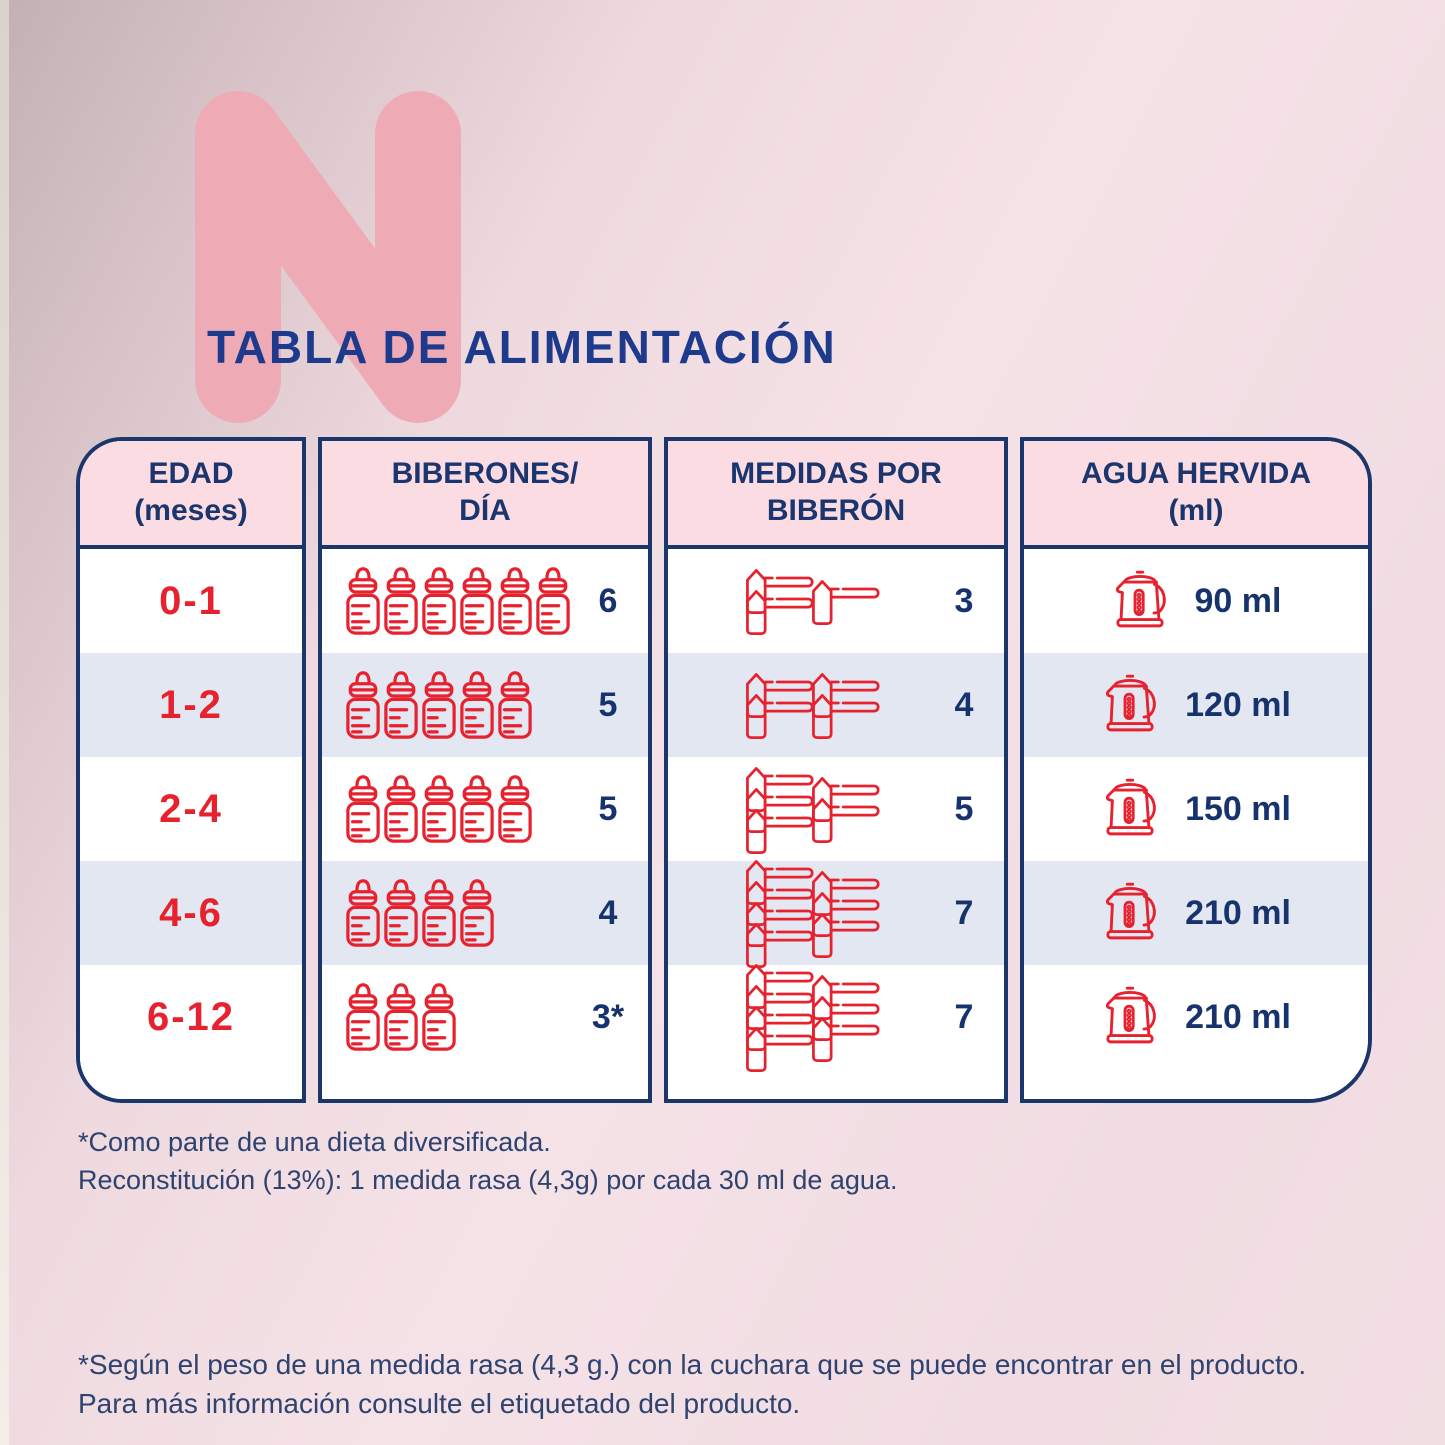 This screenshot has width=1445, height=1445. I want to click on water-cell: 90 ml, so click(1196, 601).